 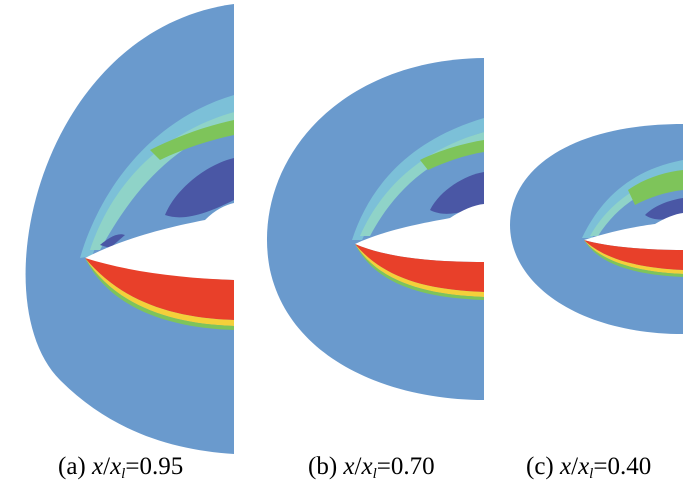 I want to click on caption-c-var2: x, so click(x=584, y=466).